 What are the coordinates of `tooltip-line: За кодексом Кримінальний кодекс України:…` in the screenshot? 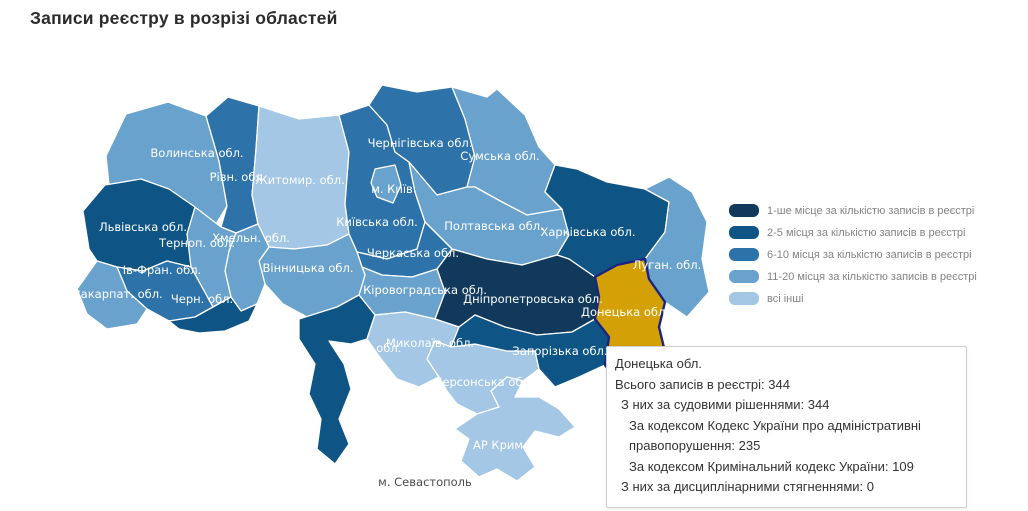 It's located at (771, 466).